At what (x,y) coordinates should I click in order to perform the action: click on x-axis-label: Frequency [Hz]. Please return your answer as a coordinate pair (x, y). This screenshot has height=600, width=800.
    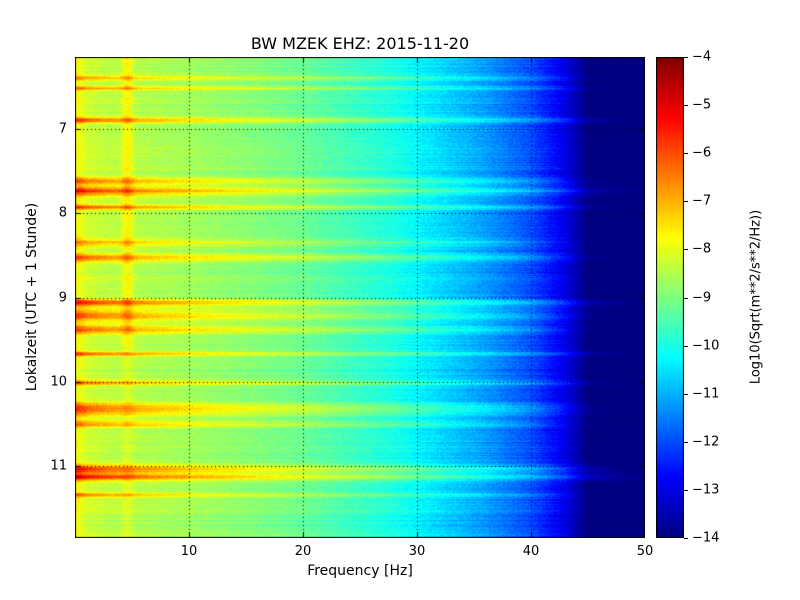
    Looking at the image, I should click on (360, 571).